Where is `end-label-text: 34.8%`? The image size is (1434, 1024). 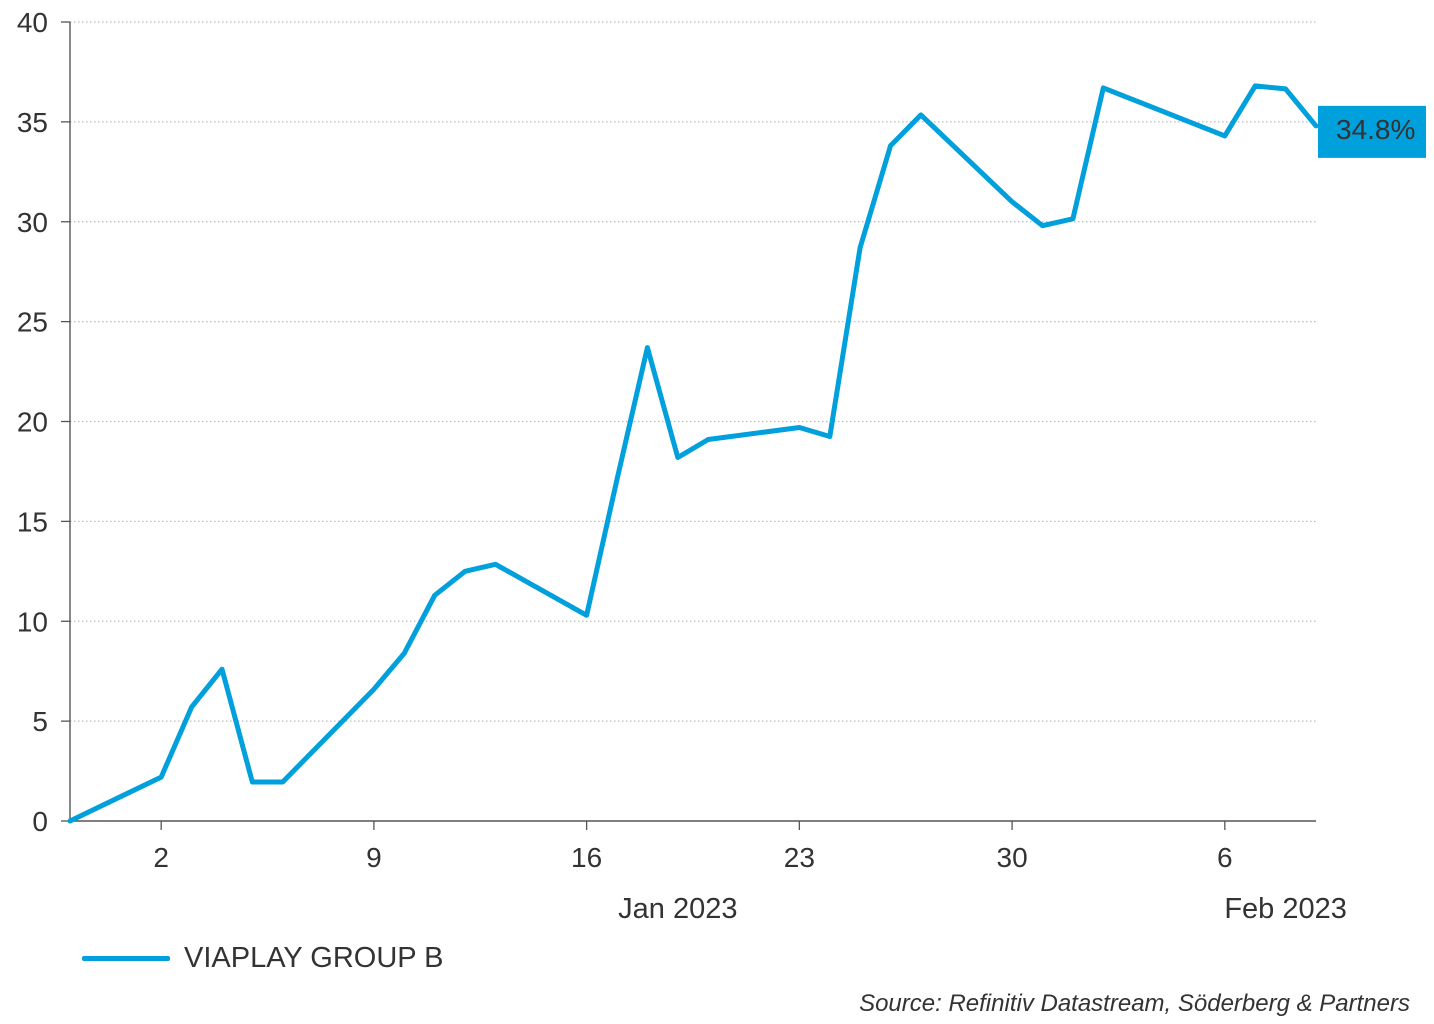
end-label-text: 34.8% is located at coordinates (1375, 129).